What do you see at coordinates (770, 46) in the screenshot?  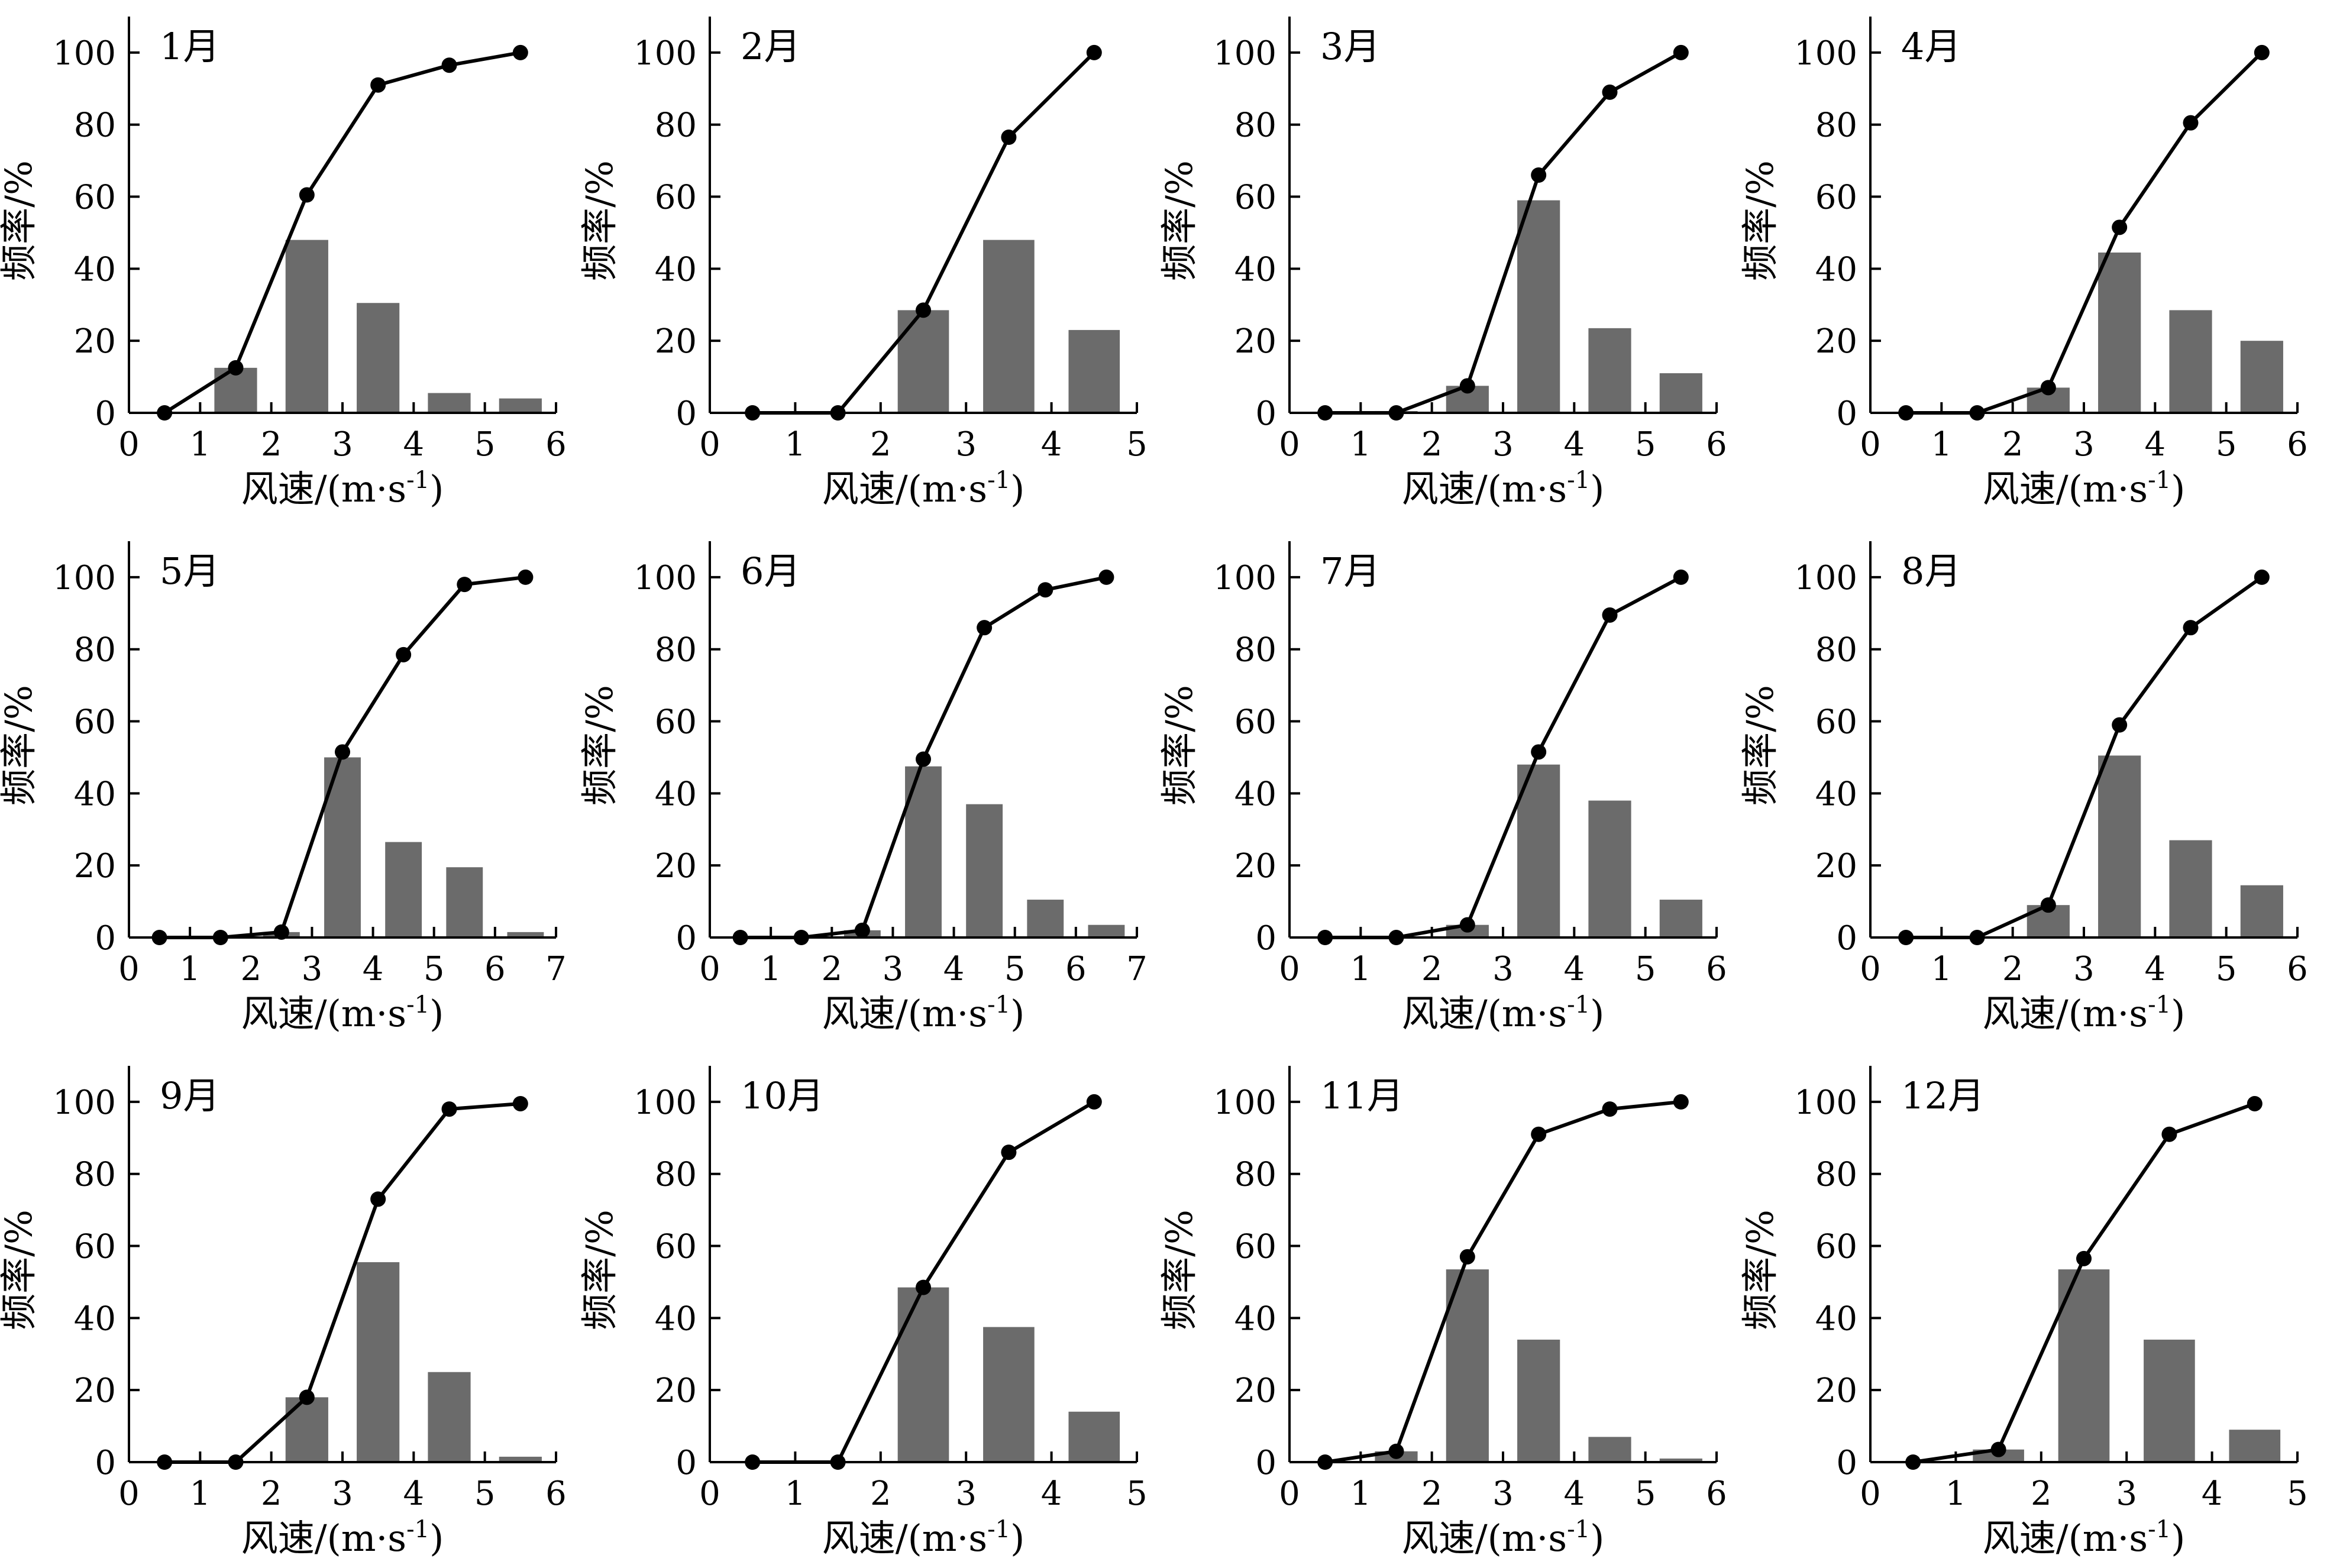 I see `panel-title: 2月` at bounding box center [770, 46].